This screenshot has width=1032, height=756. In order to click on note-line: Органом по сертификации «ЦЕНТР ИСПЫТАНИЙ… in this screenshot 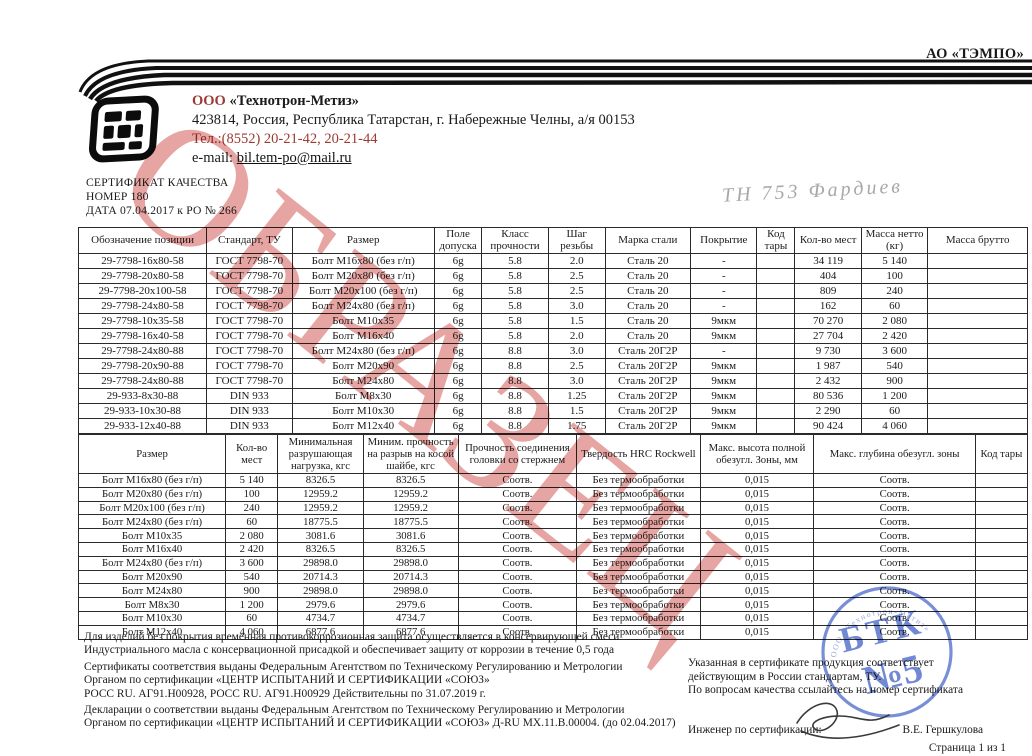, I will do `click(287, 680)`.